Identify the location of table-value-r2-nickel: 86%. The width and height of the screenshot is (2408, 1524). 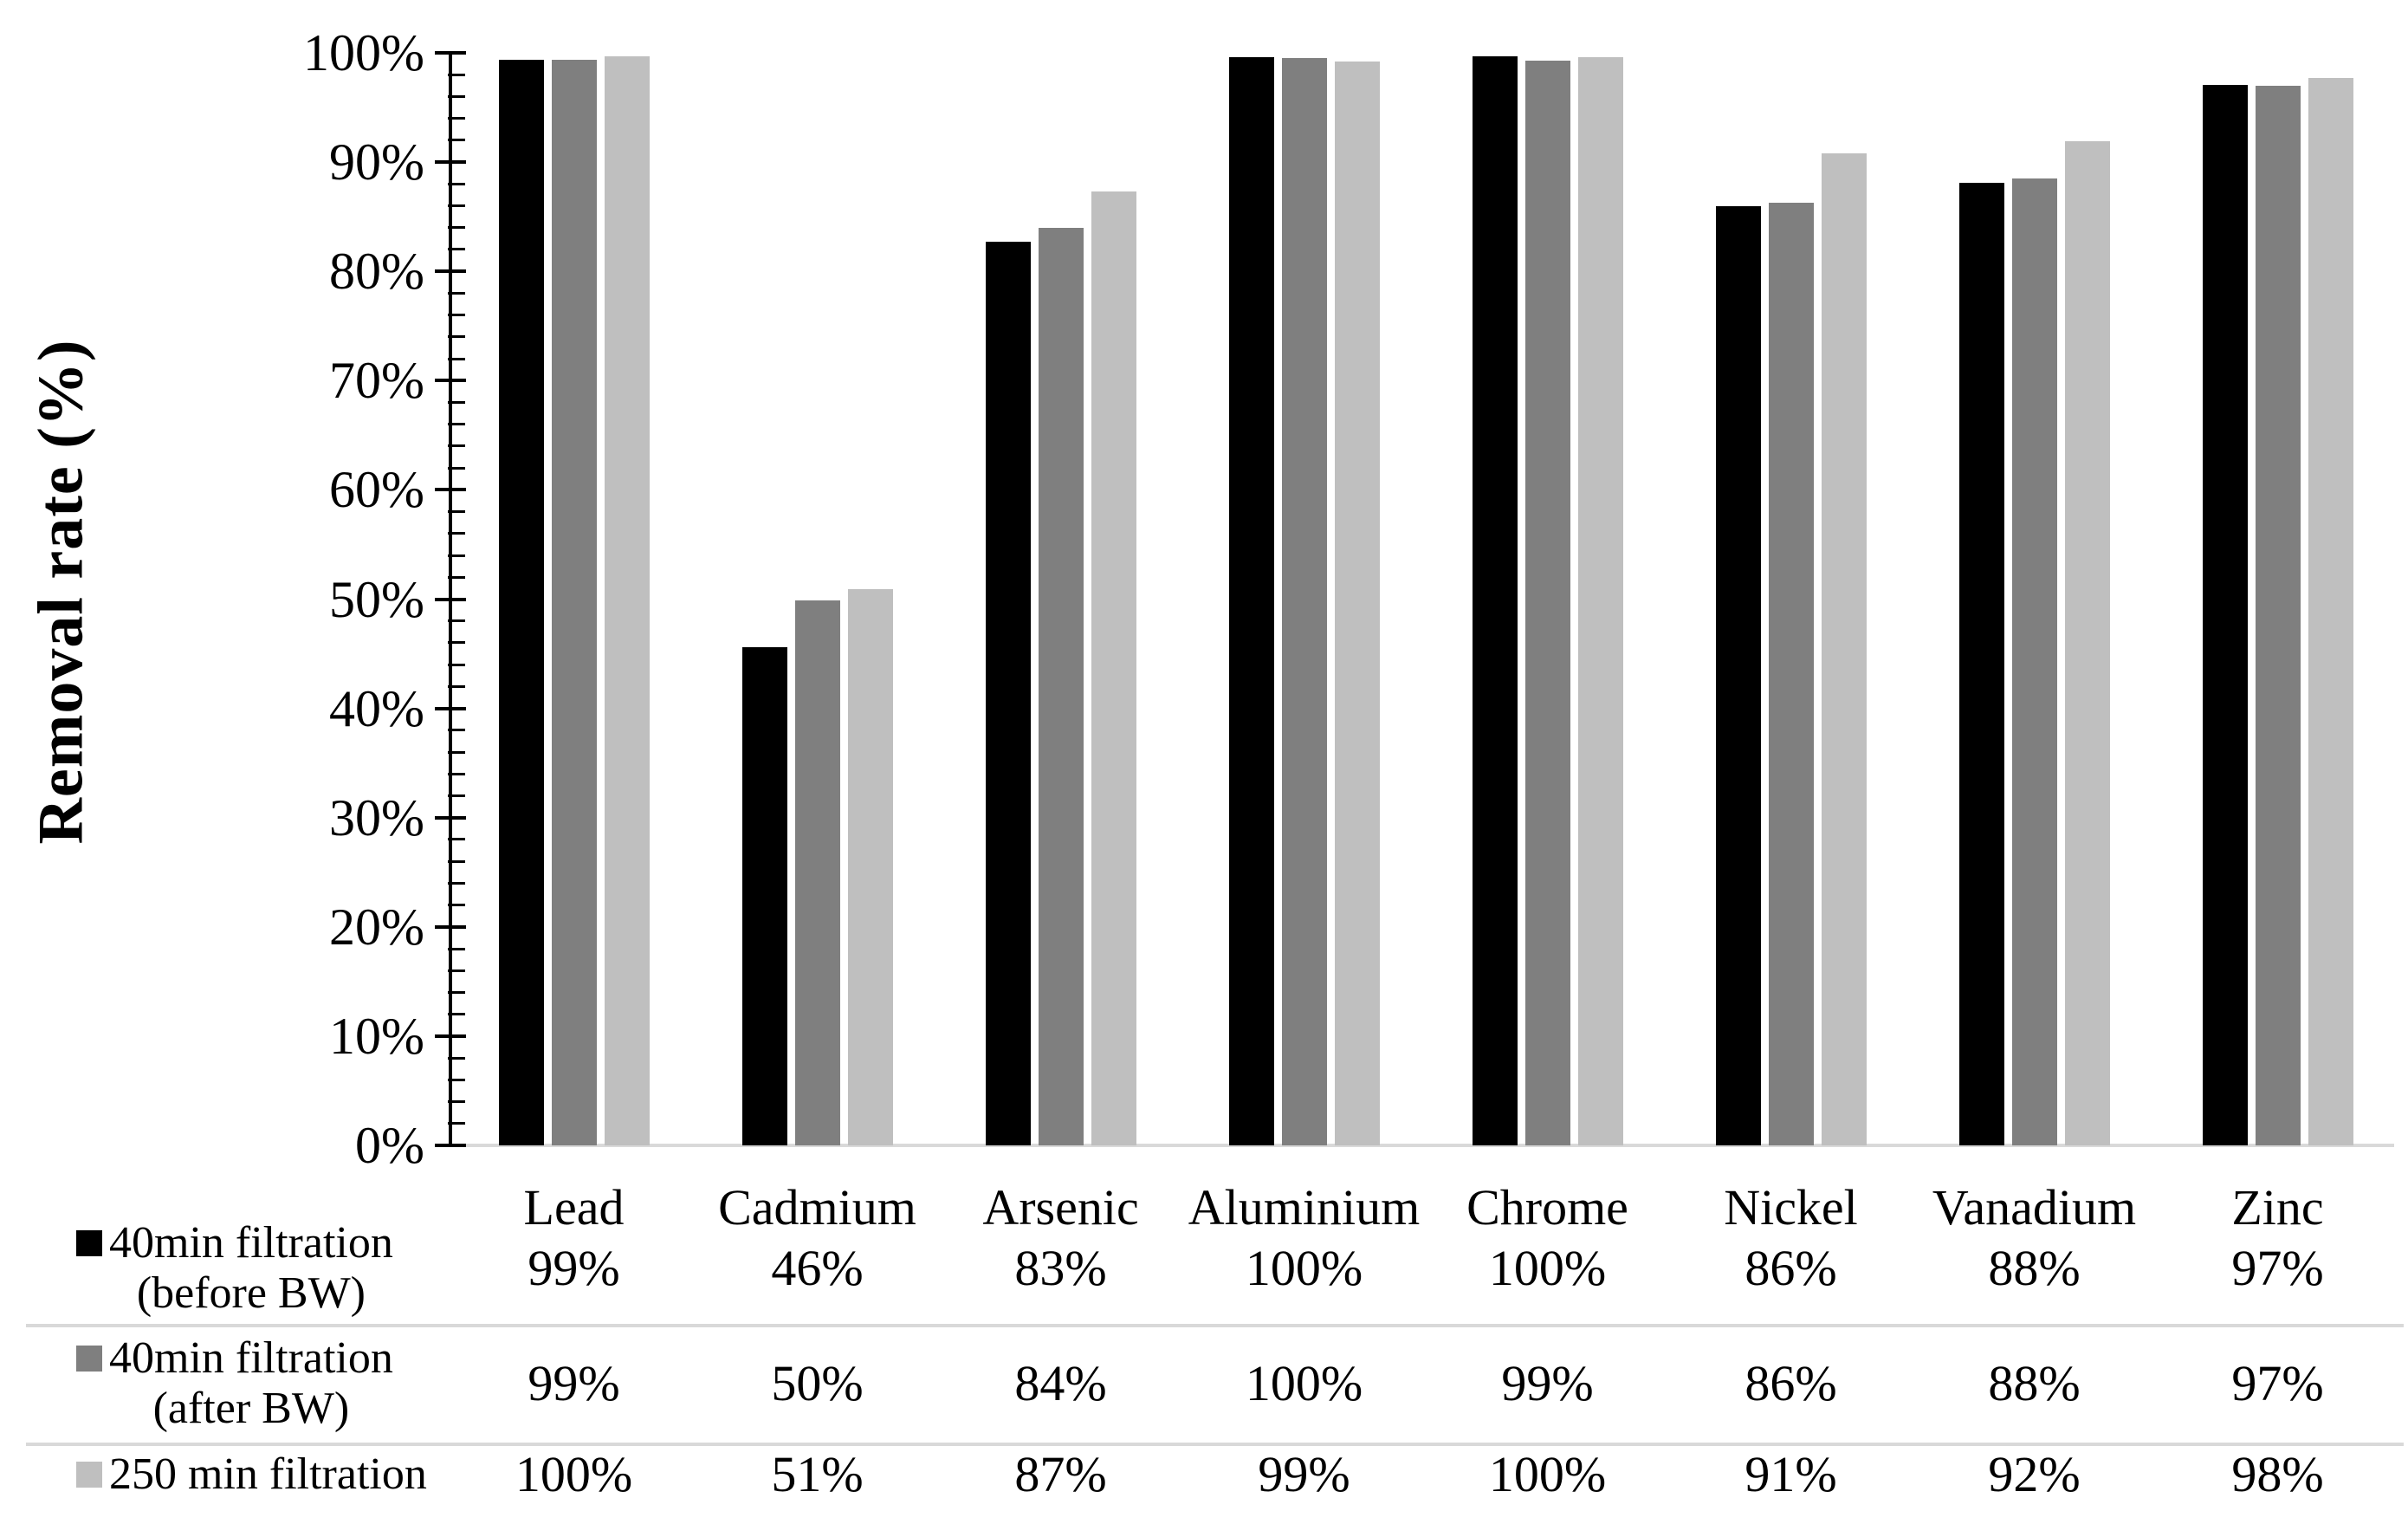
(1791, 1383).